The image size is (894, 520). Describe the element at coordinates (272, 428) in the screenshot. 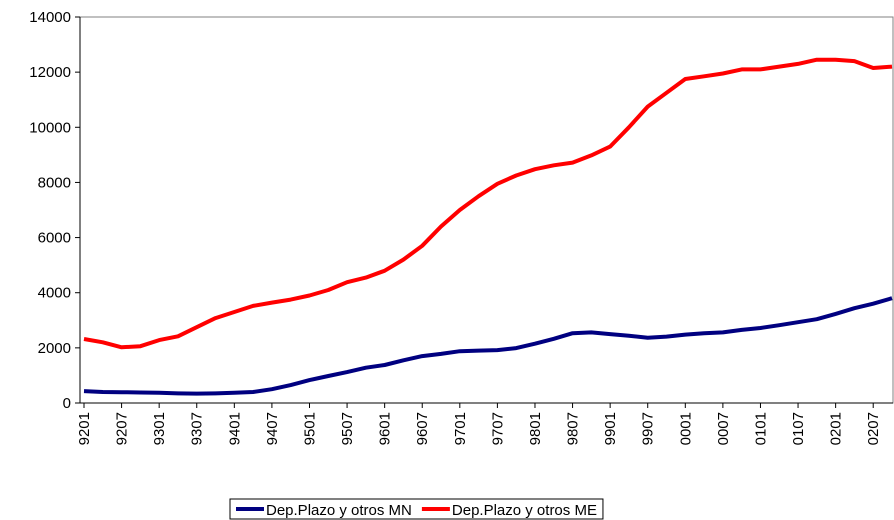

I see `x-tick-label: 9407` at that location.